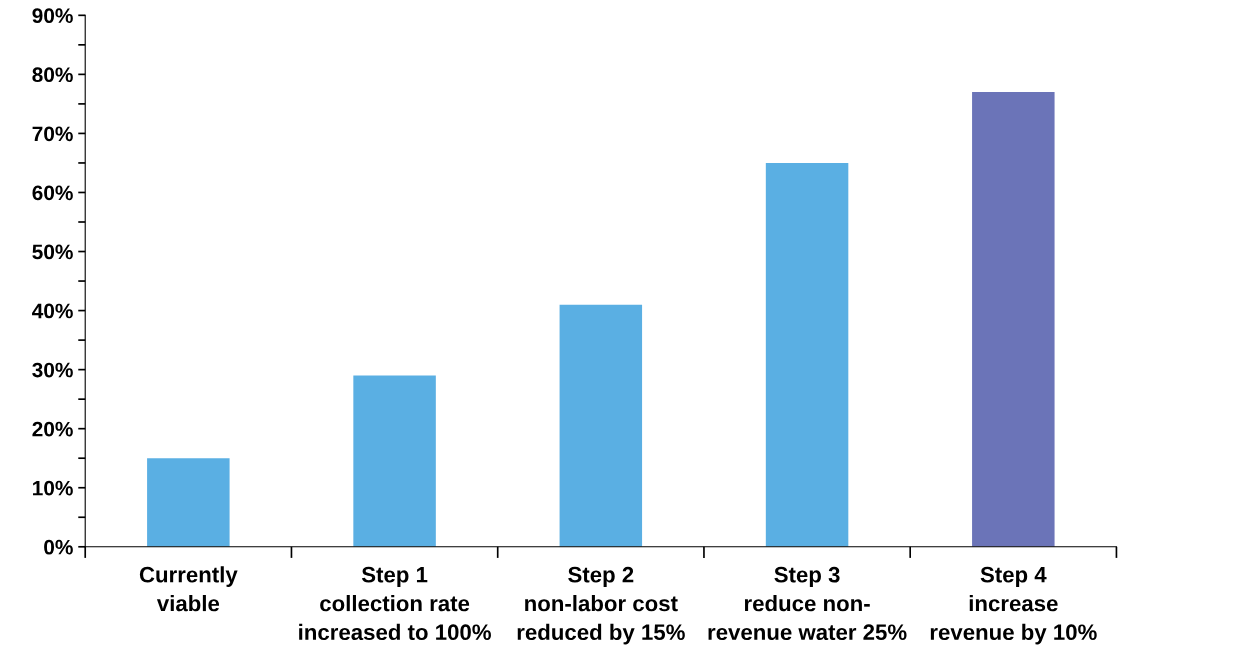 The image size is (1235, 666). Describe the element at coordinates (395, 603) in the screenshot. I see `x-tick-label: Step 1 collection rate increased to 100%` at that location.